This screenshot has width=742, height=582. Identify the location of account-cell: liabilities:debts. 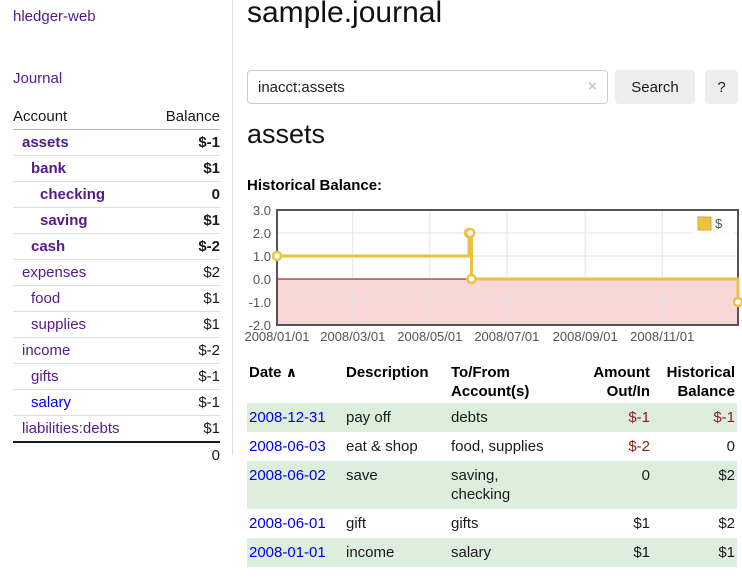
(78, 429).